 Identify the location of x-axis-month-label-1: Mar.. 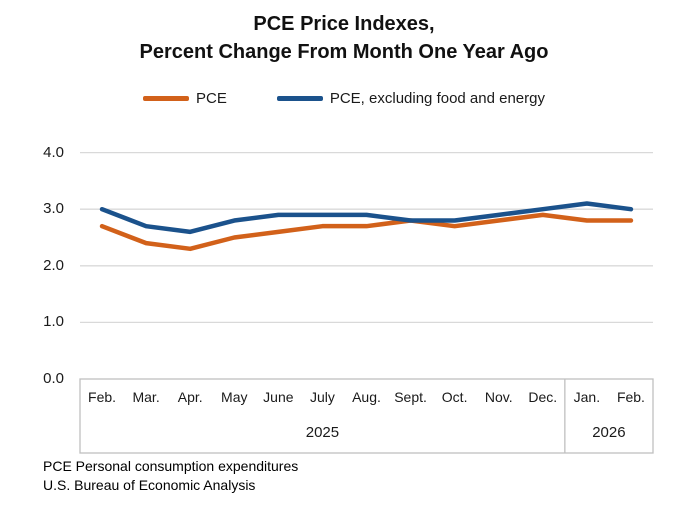
(146, 397).